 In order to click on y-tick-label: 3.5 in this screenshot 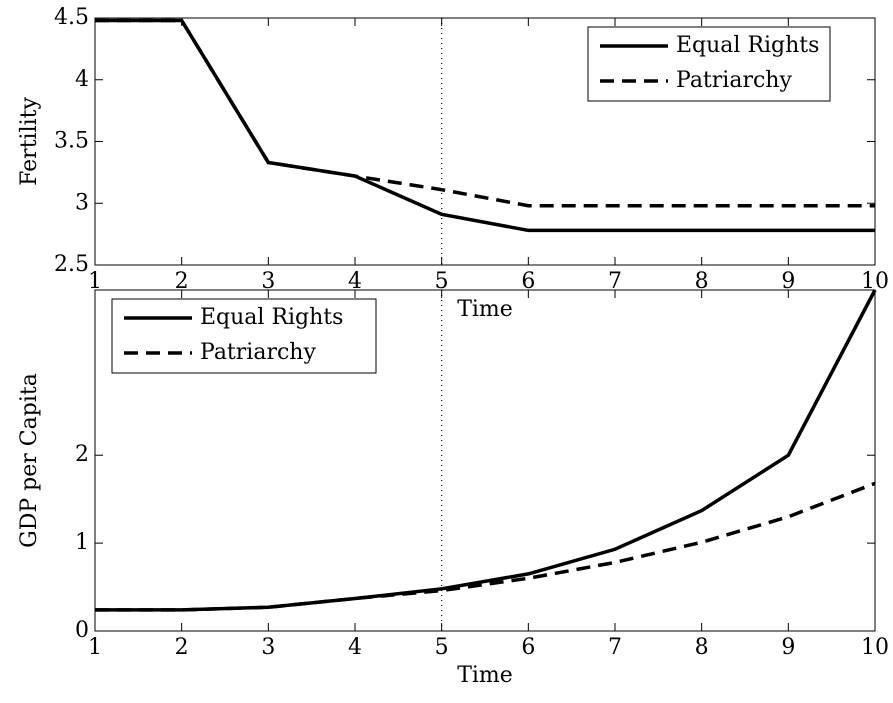, I will do `click(71, 141)`.